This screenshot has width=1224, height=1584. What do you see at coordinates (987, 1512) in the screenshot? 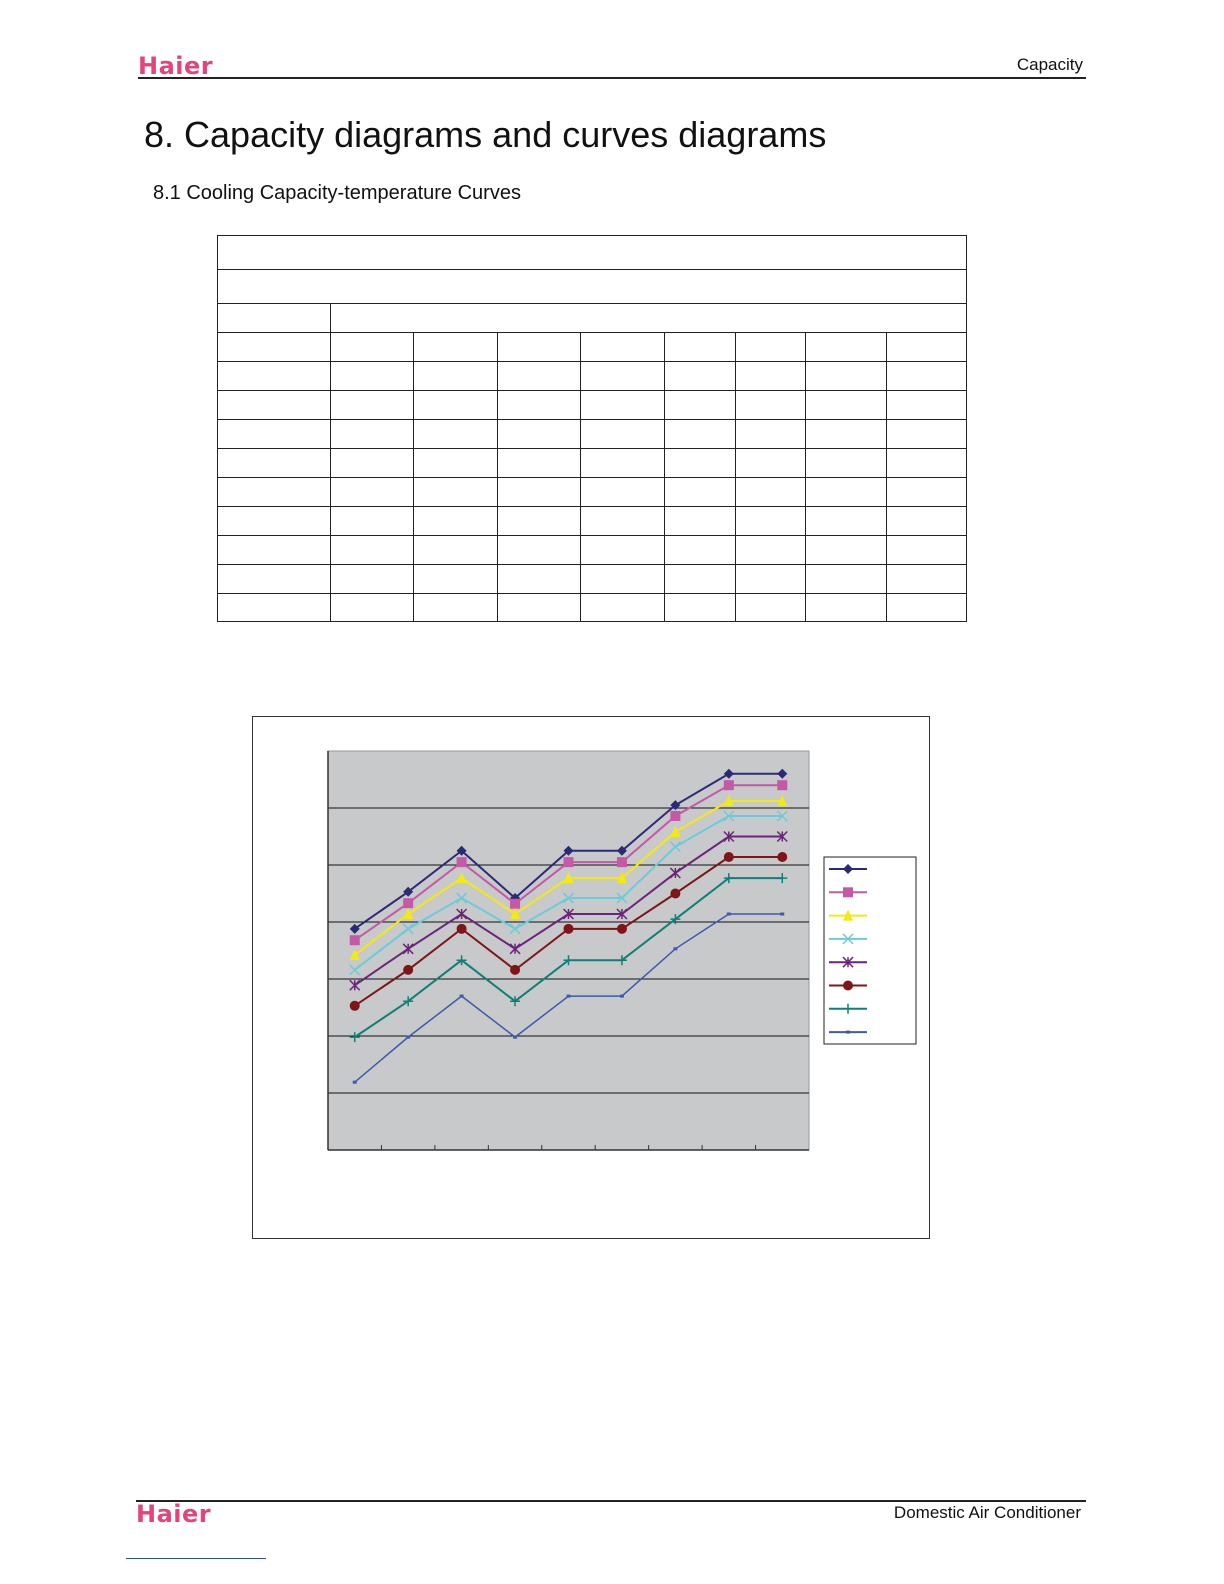
I see `footer-text: Domestic Air Conditioner` at bounding box center [987, 1512].